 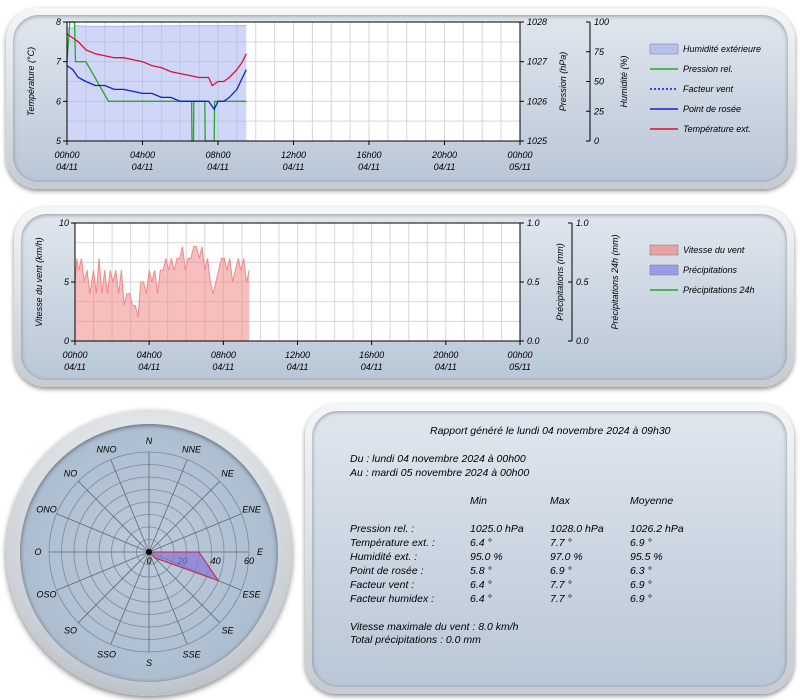 What do you see at coordinates (260, 552) in the screenshot?
I see `polar-direction-label: E` at bounding box center [260, 552].